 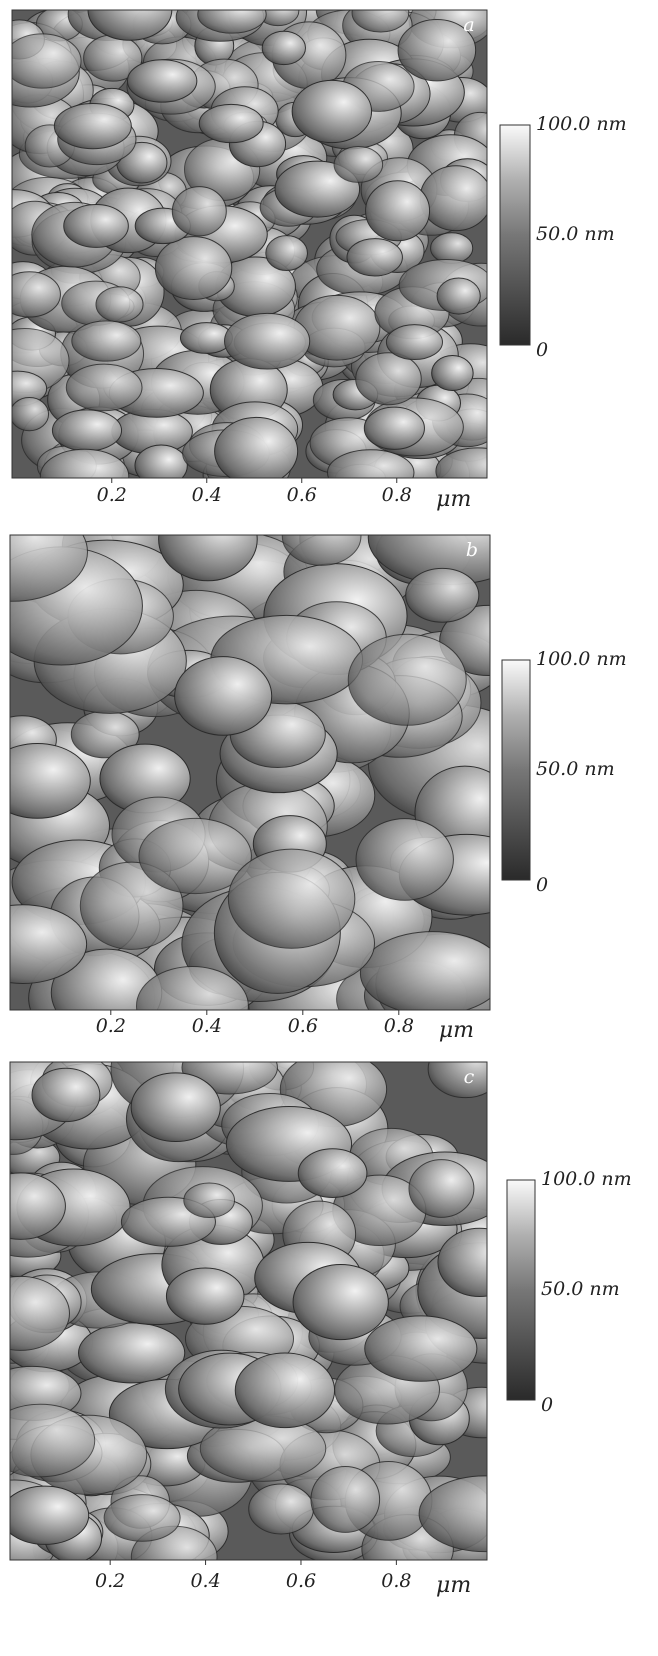 What do you see at coordinates (469, 1077) in the screenshot?
I see `panel-label: c` at bounding box center [469, 1077].